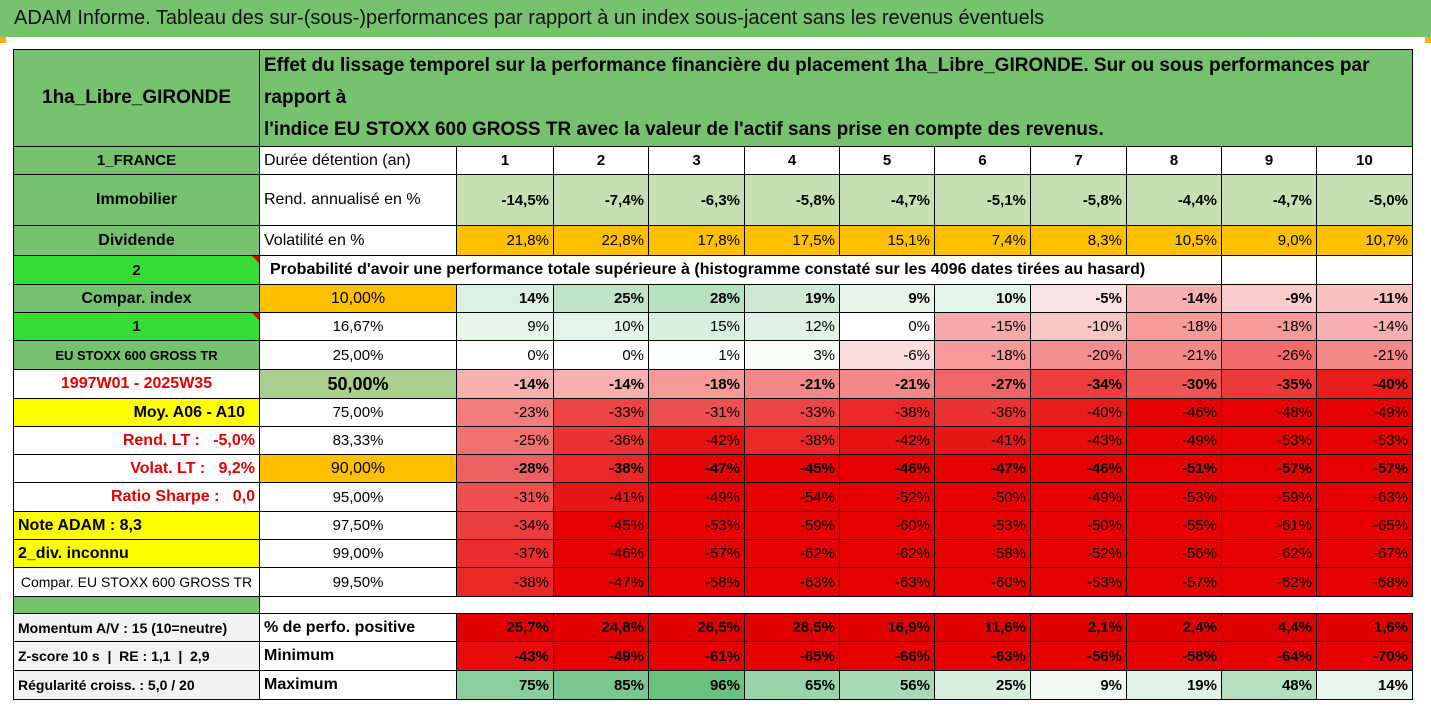  Describe the element at coordinates (1269, 384) in the screenshot. I see `prob-cell: -35%` at that location.